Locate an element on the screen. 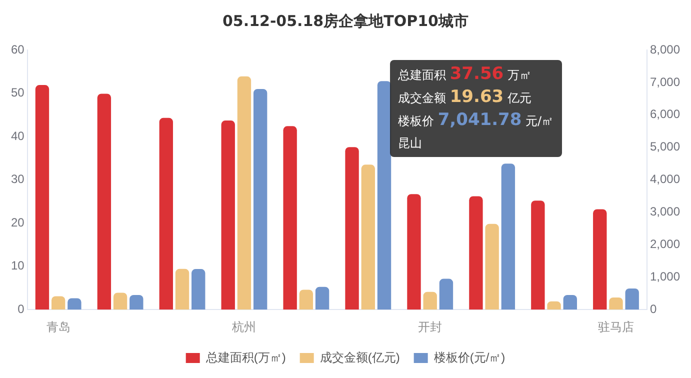 This screenshot has width=691, height=378. x-tick-label: 杭州 is located at coordinates (243, 327).